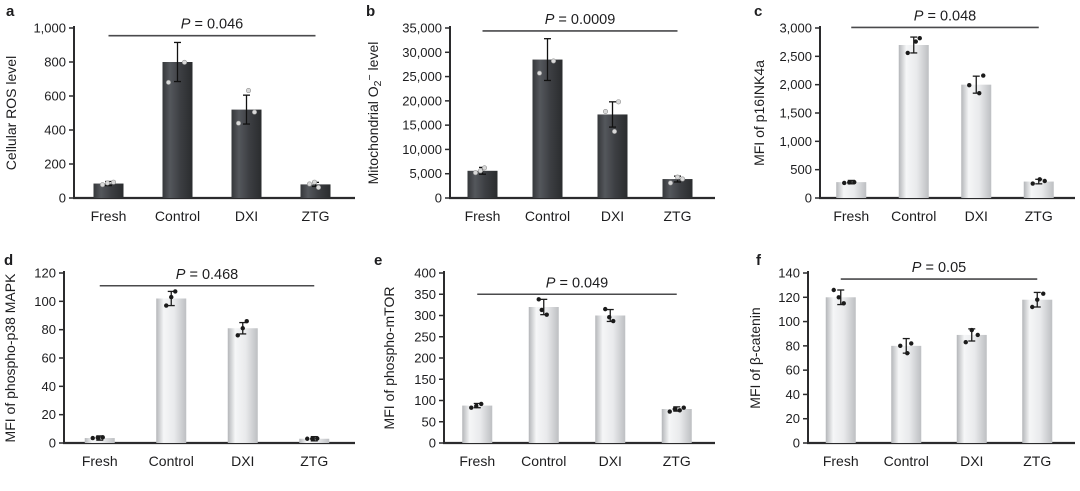 This screenshot has width=1080, height=491. Describe the element at coordinates (795, 28) in the screenshot. I see `y-tick-label: 3,000` at that location.